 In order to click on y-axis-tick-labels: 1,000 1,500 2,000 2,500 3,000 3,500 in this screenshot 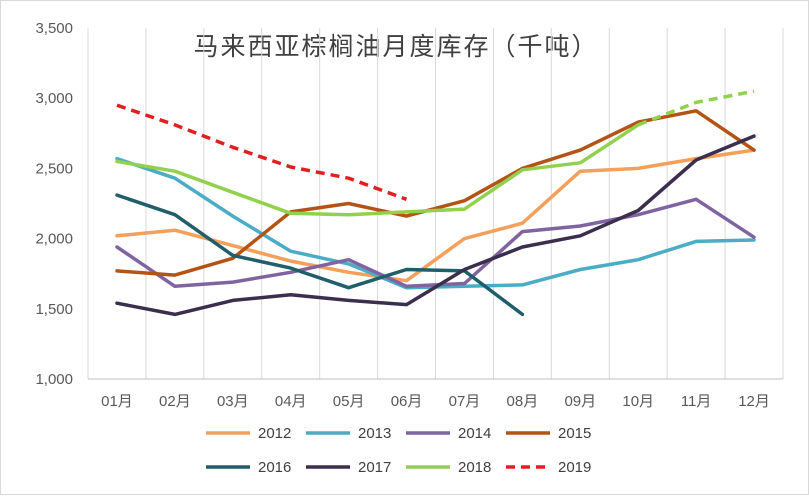, I will do `click(54, 204)`.